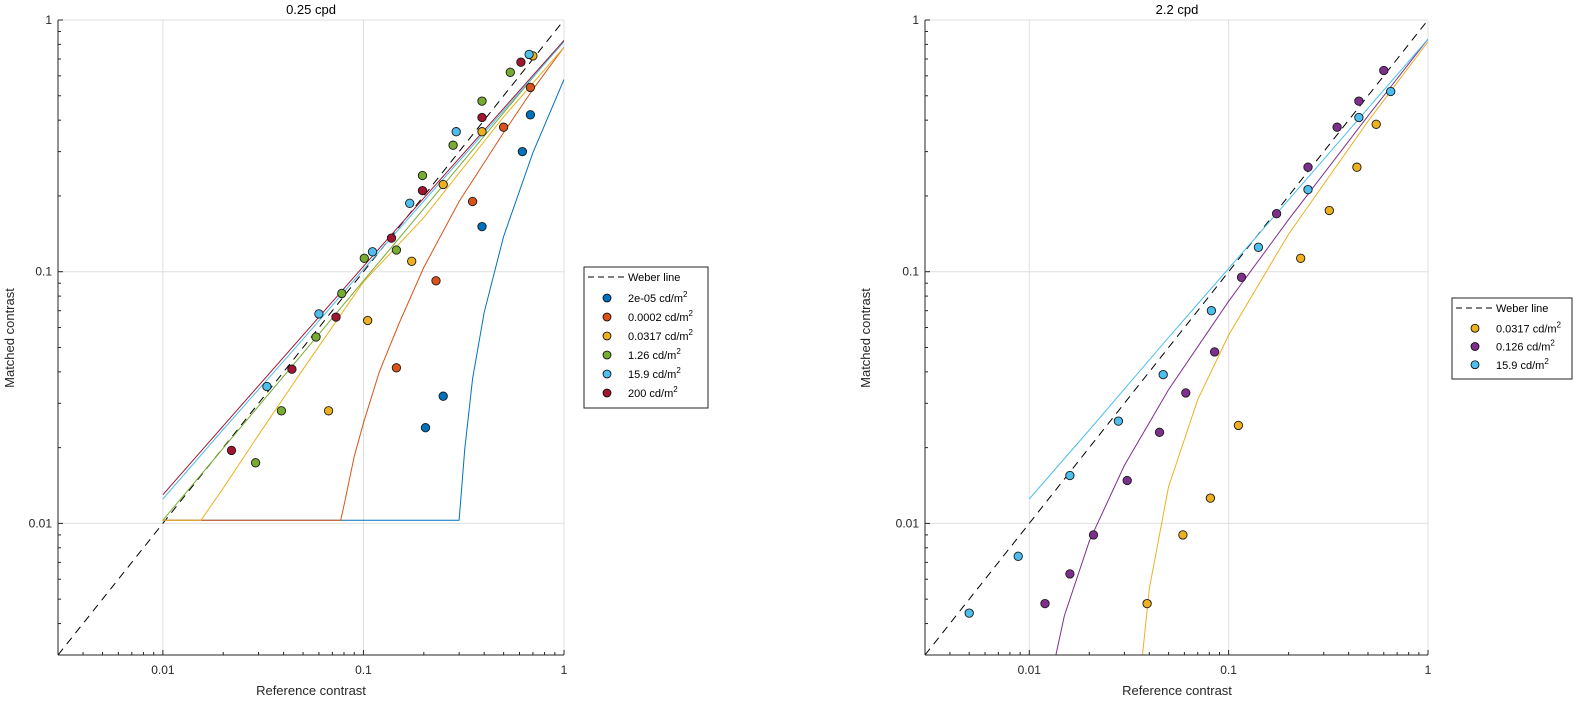  I want to click on legend-label: Weber line, so click(1522, 309).